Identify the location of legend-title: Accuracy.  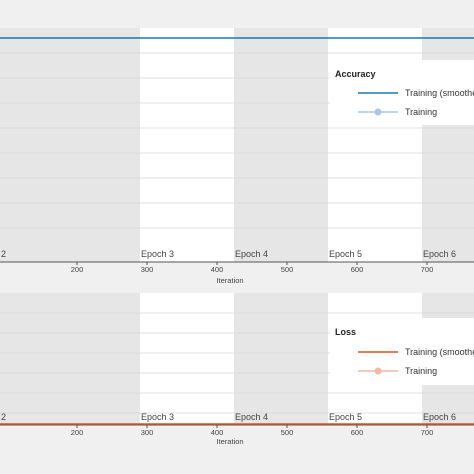
(355, 74).